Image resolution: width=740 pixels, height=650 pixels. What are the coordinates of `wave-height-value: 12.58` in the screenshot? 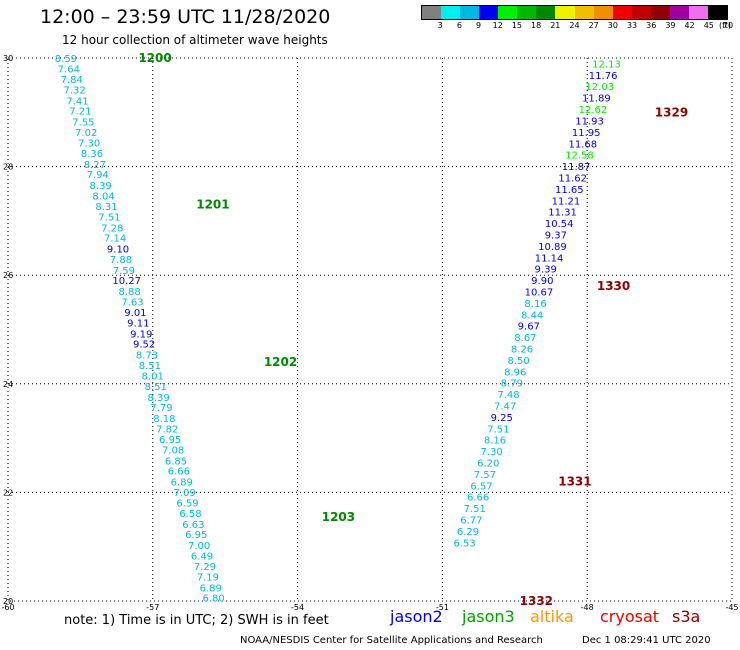 It's located at (579, 156).